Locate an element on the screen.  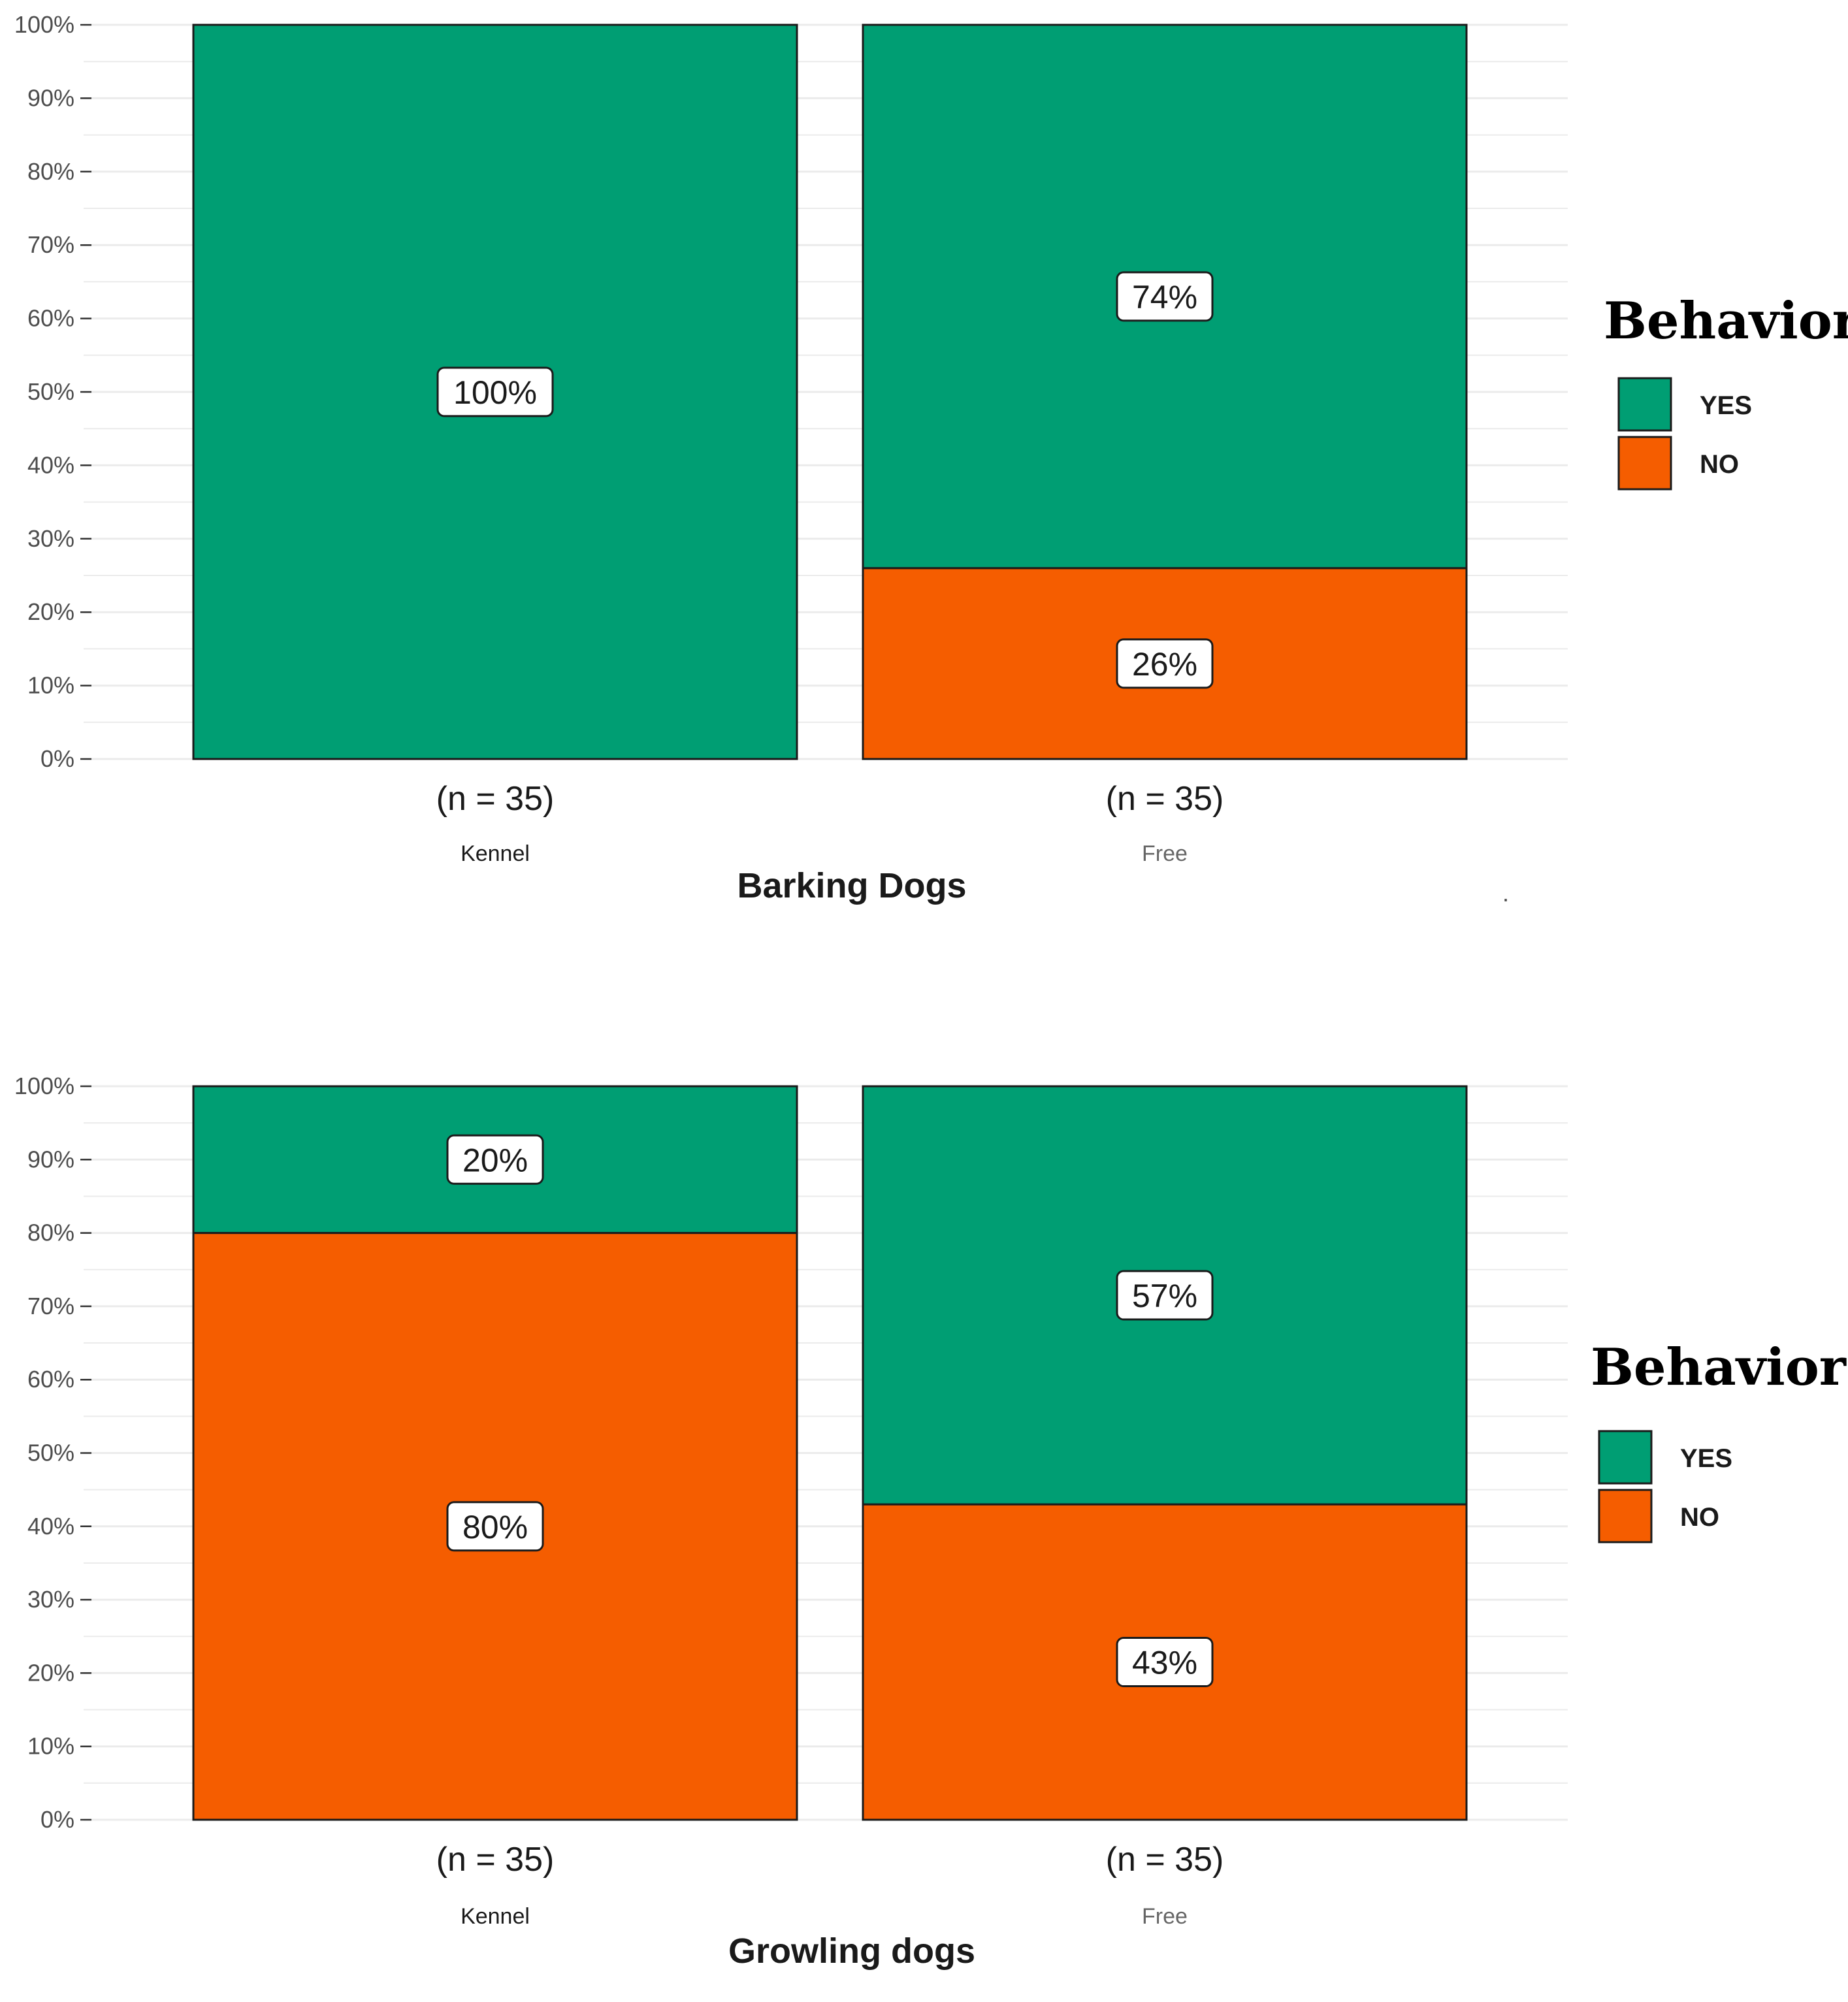
data-label-kennel-yes: 100% is located at coordinates (495, 392).